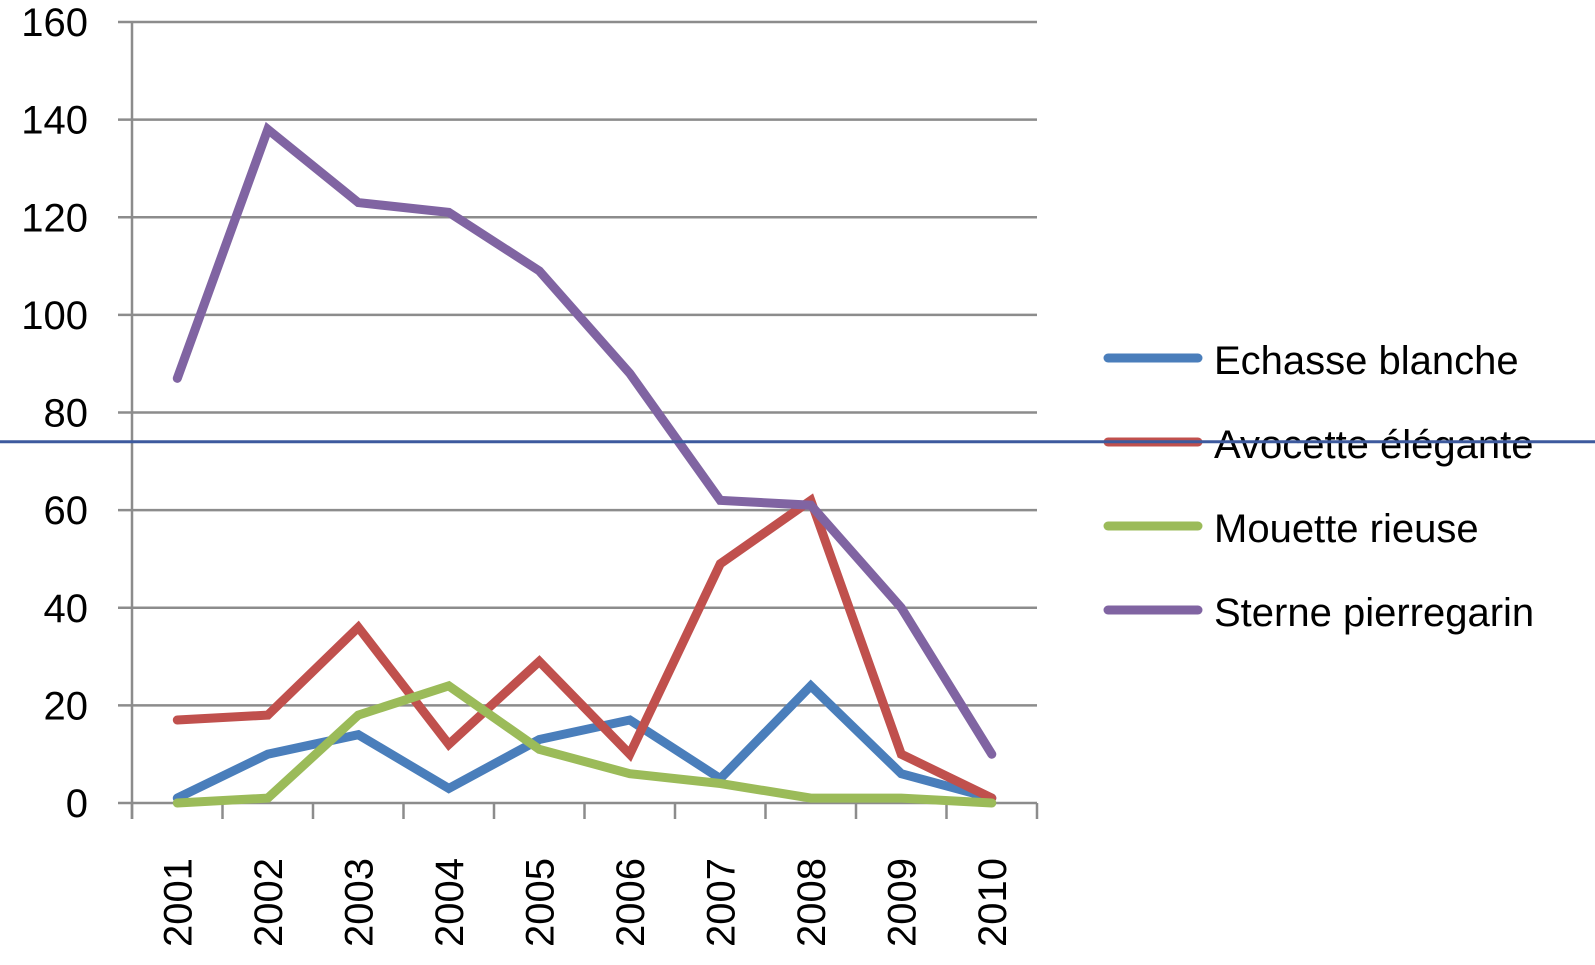 The width and height of the screenshot is (1595, 965). What do you see at coordinates (54, 121) in the screenshot?
I see `y-tick-label: 140` at bounding box center [54, 121].